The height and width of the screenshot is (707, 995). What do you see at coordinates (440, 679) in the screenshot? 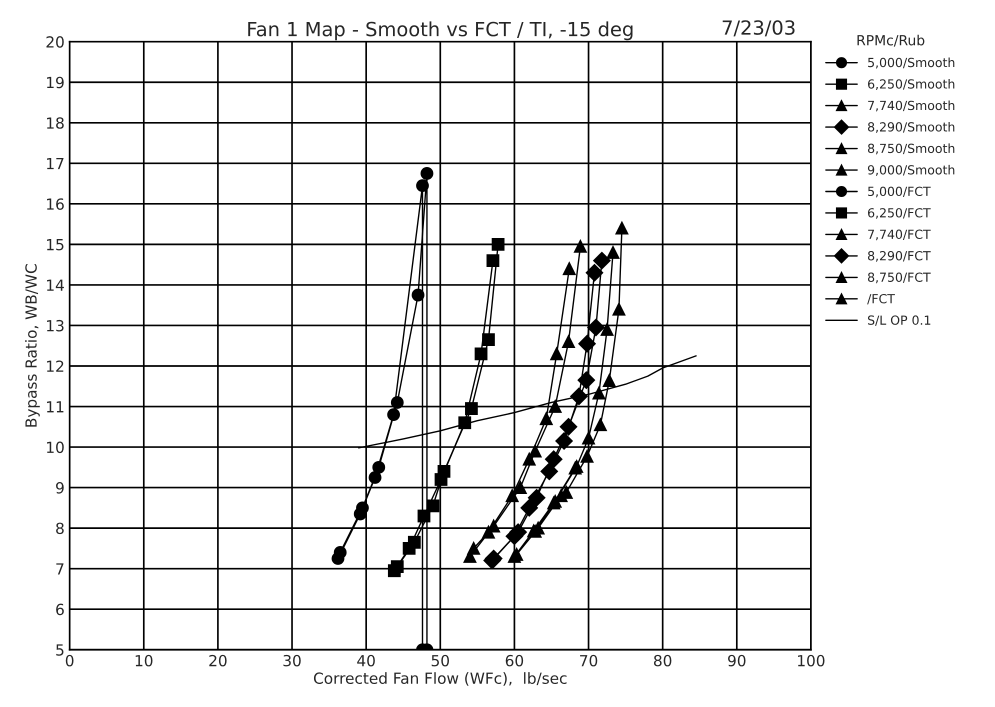
I see `x-axis-title: Corrected Fan Flow (WFc), lb/sec` at bounding box center [440, 679].